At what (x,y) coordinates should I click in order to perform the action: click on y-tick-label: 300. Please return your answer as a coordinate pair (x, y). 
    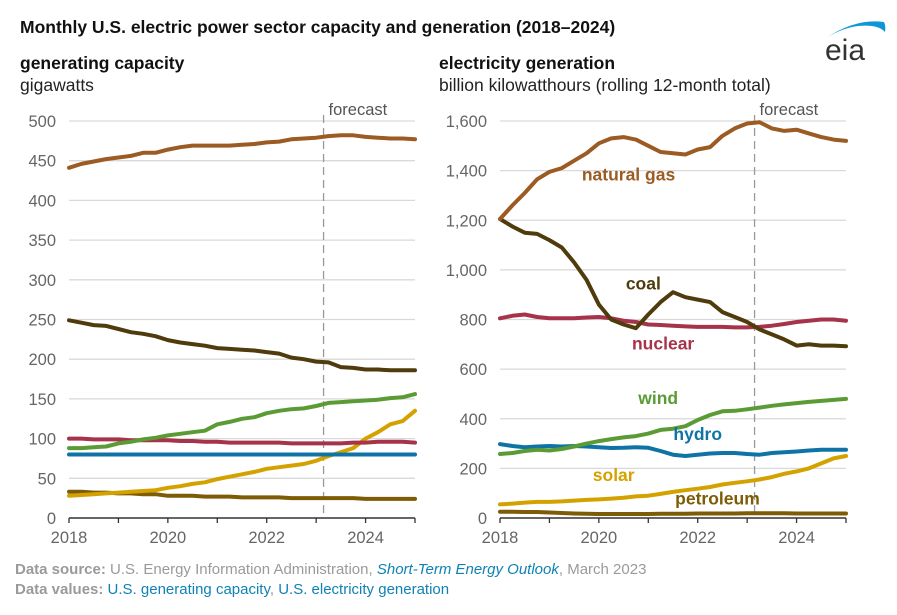
    Looking at the image, I should click on (42, 281).